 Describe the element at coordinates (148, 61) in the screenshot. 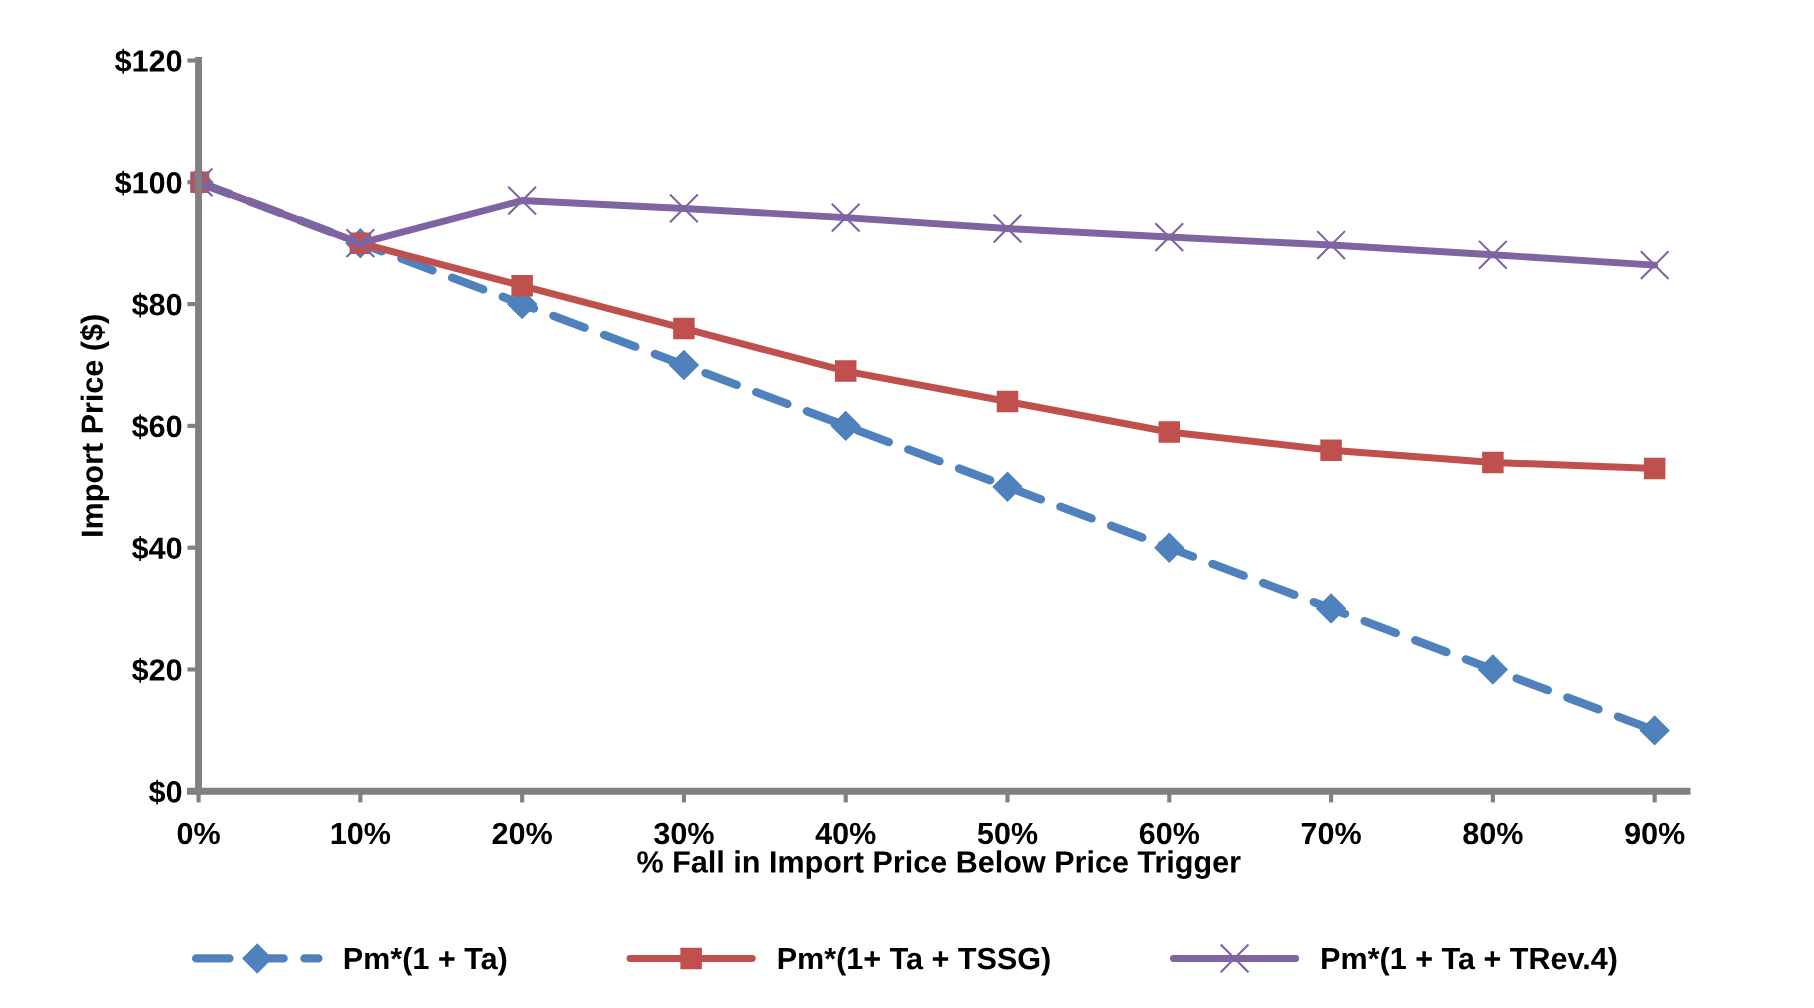

I see `y-tick-label: $120` at that location.